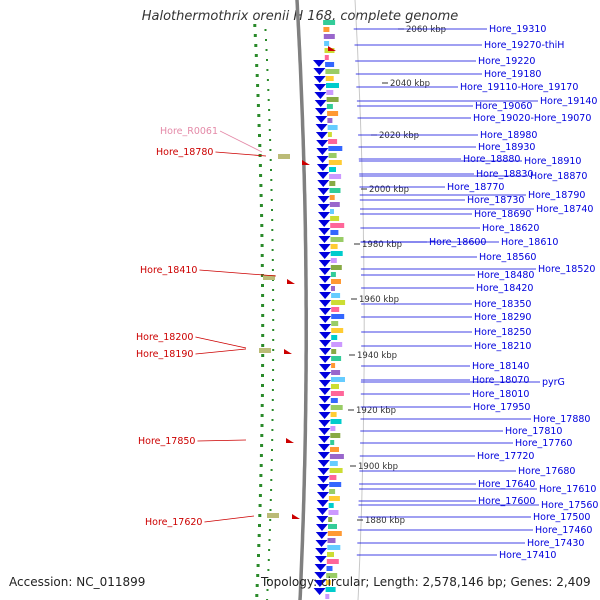 This screenshot has width=600, height=600. What do you see at coordinates (517, 29) in the screenshot?
I see `gene-label: Hore_19310` at bounding box center [517, 29].